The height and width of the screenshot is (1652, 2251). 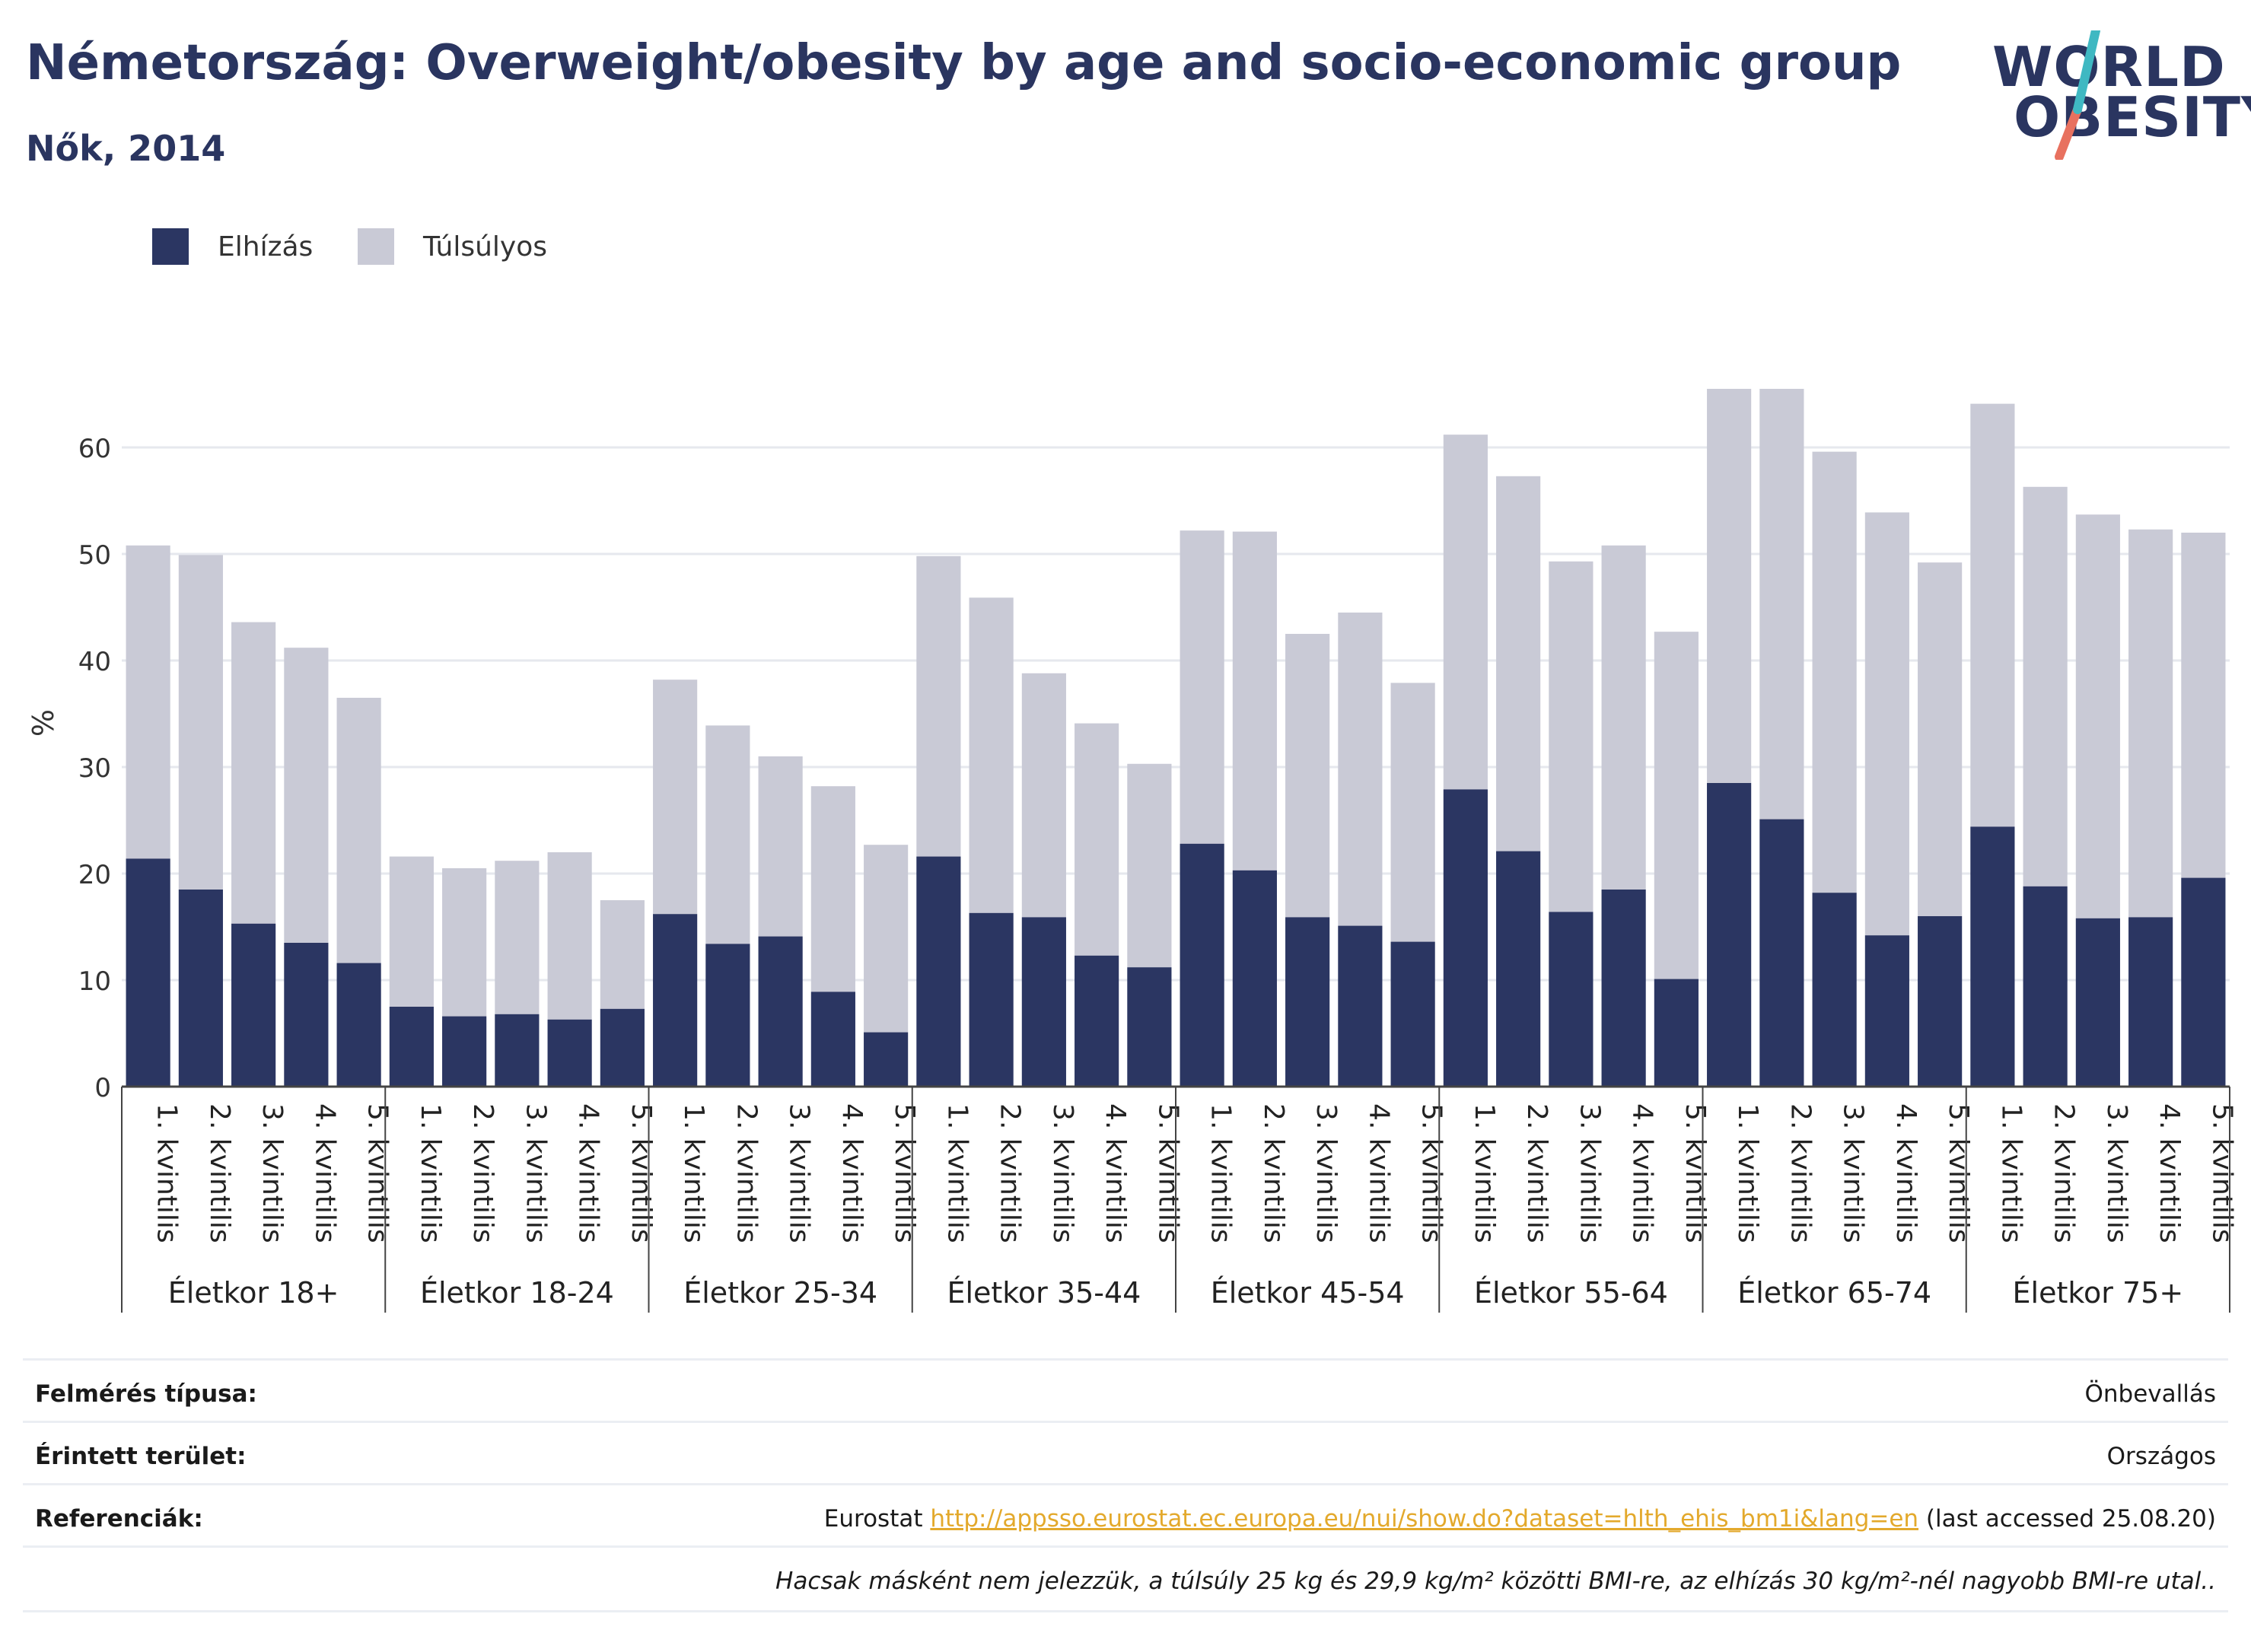 I want to click on world-obesity-logo: WORLD OBESITY, so click(x=2115, y=95).